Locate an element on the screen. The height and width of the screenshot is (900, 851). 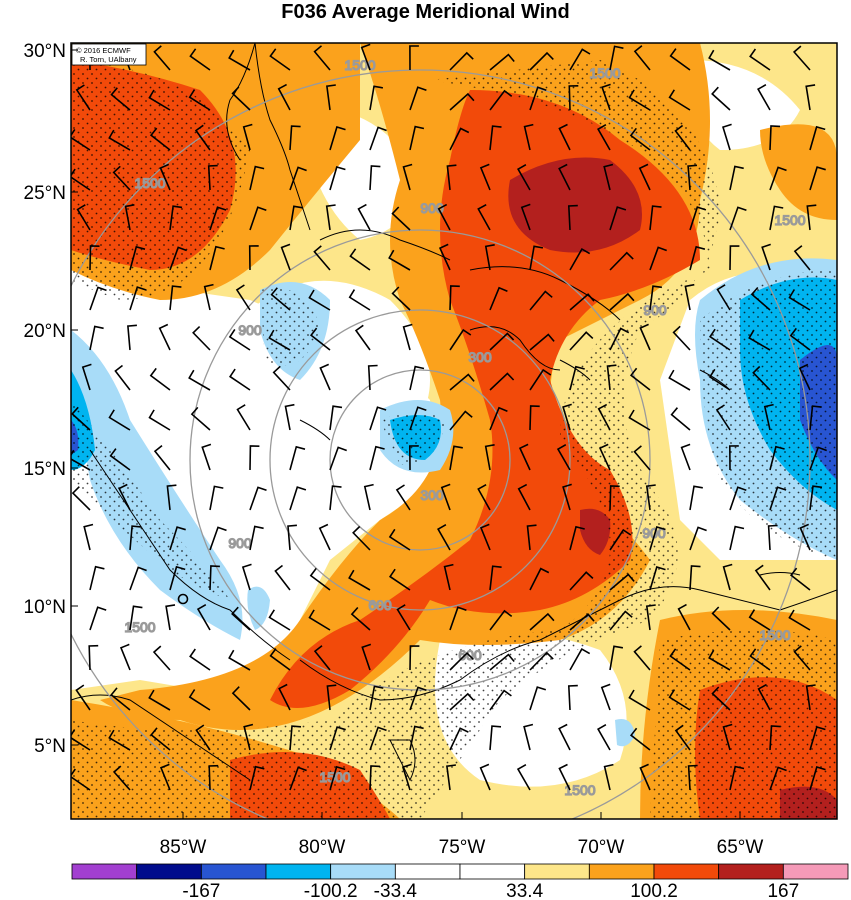
significance-stipple is located at coordinates (160, 180).